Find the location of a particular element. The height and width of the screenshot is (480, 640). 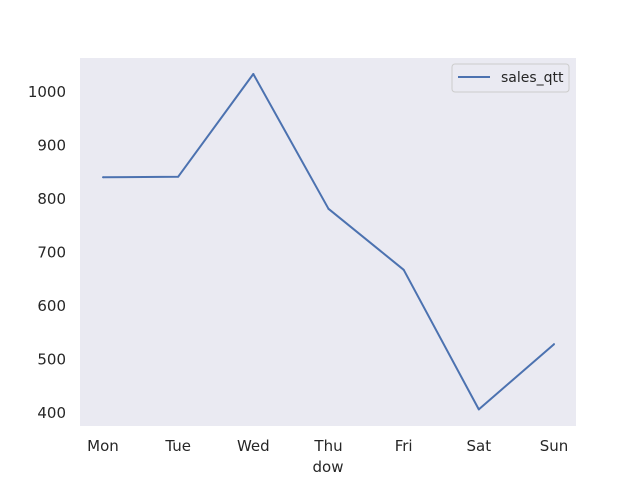

y-tick-label: 500 is located at coordinates (51, 360).